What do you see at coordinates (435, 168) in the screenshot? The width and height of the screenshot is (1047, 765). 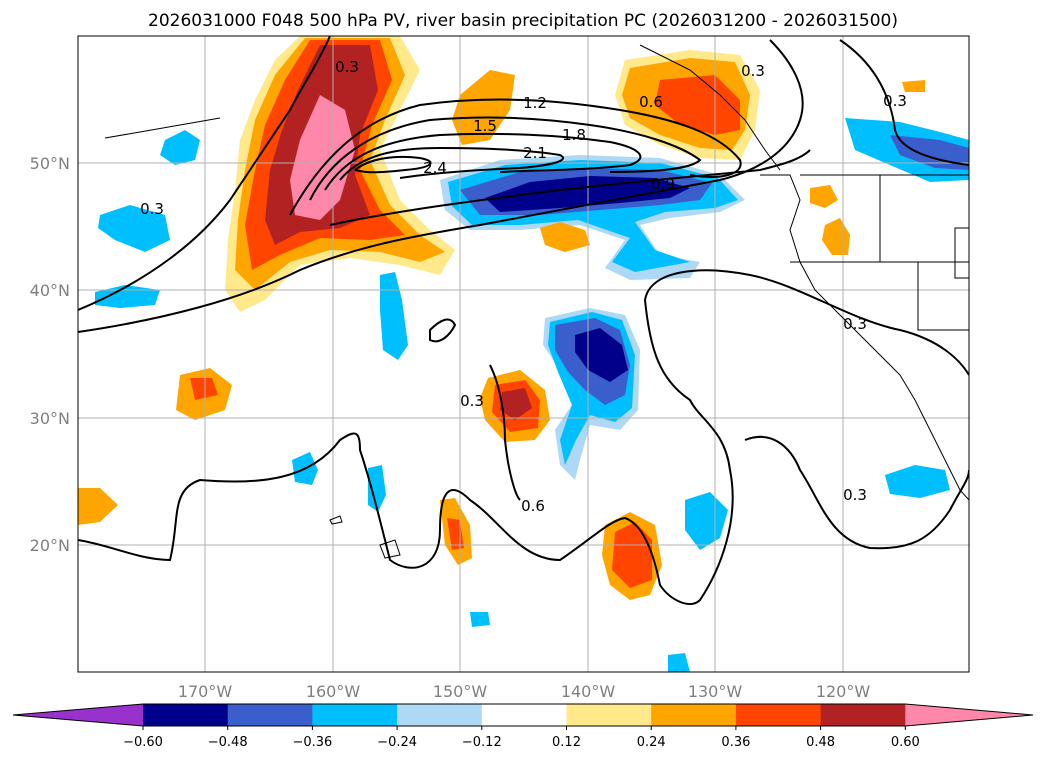 I see `contour-label: 2.4` at bounding box center [435, 168].